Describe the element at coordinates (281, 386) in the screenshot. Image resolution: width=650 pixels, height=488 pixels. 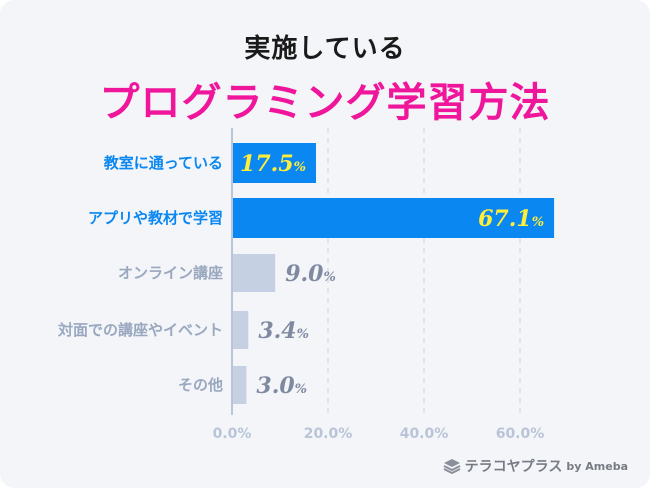
I see `value-label: 3.0%` at that location.